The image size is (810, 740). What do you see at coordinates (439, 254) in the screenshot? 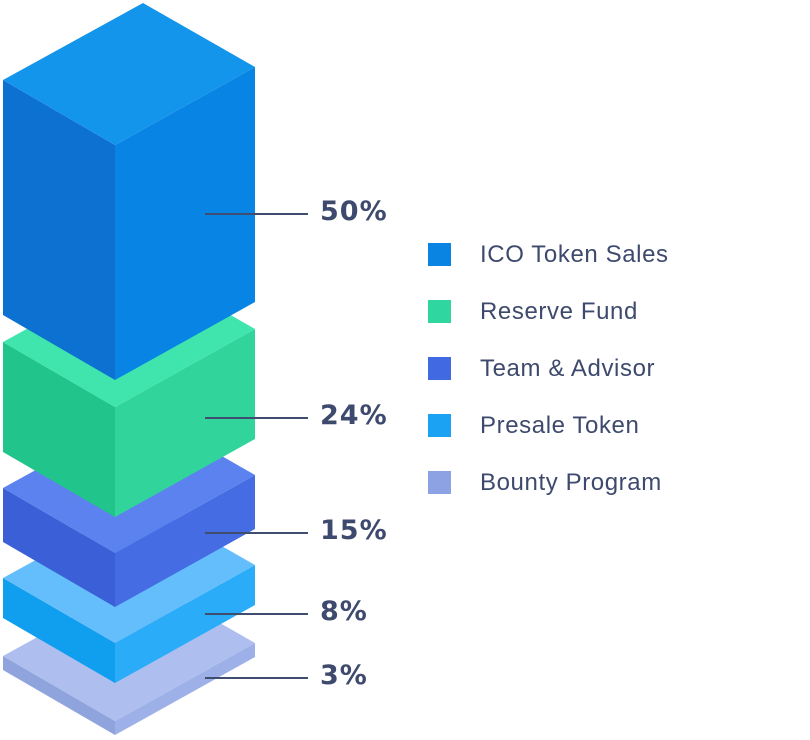
I see `legend-swatch-ico-token-sales` at bounding box center [439, 254].